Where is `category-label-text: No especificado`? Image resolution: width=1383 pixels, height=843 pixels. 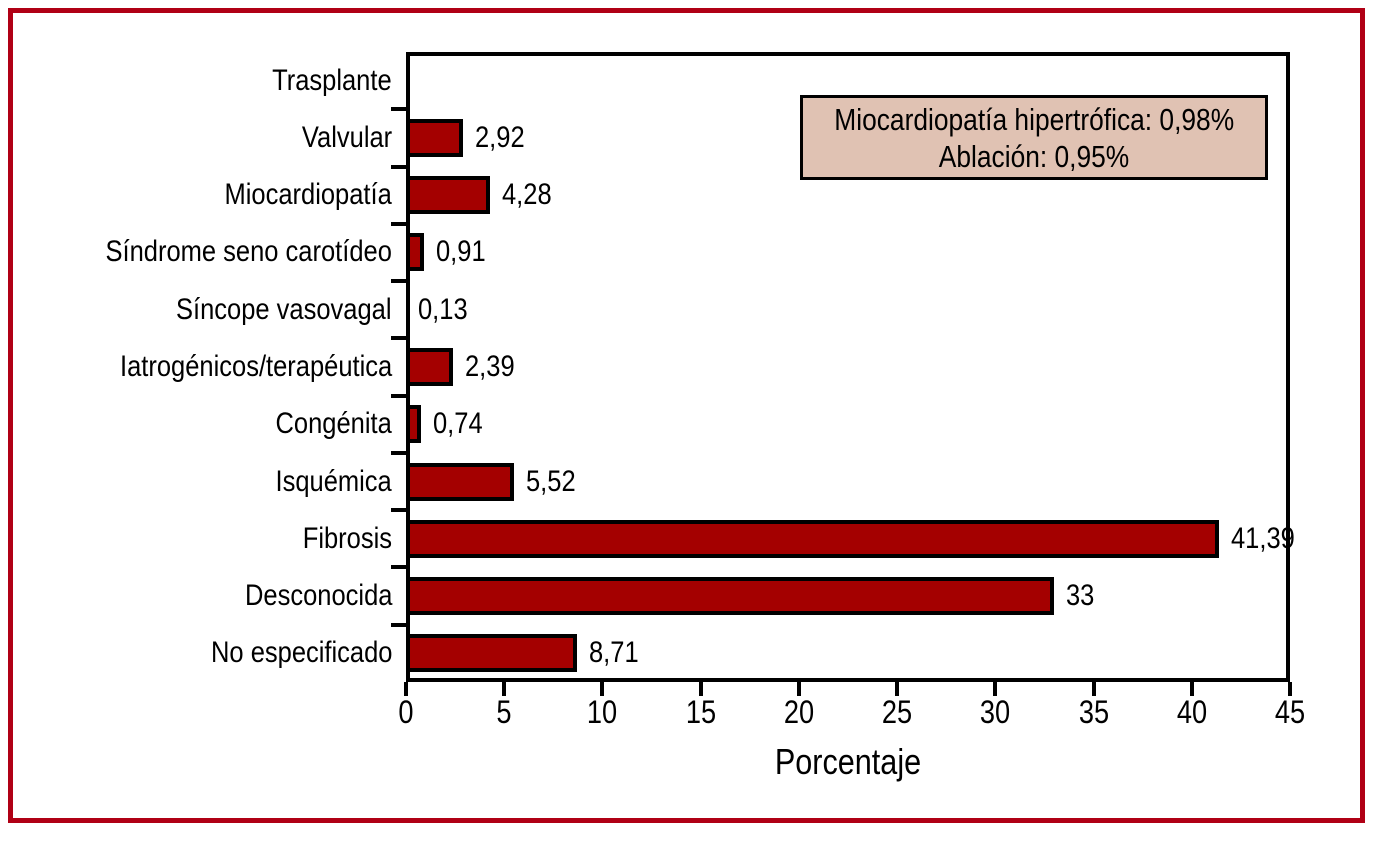
category-label-text: No especificado is located at coordinates (301, 653).